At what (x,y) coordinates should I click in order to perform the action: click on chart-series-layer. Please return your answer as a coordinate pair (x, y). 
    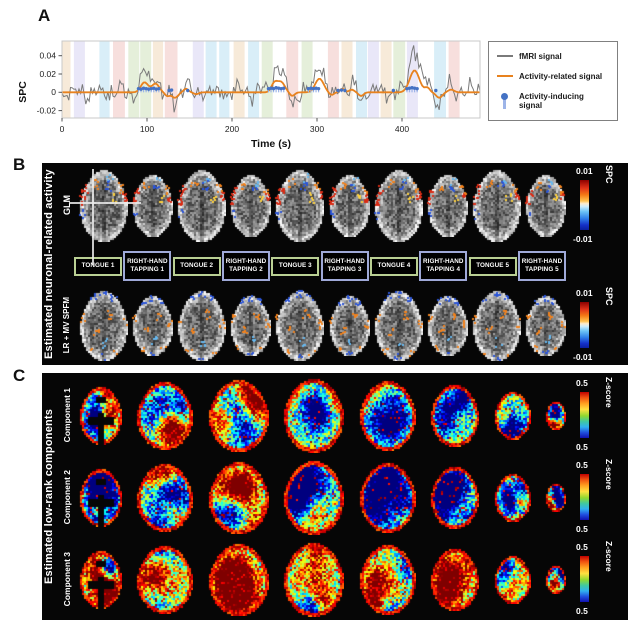
    Looking at the image, I should click on (271, 79).